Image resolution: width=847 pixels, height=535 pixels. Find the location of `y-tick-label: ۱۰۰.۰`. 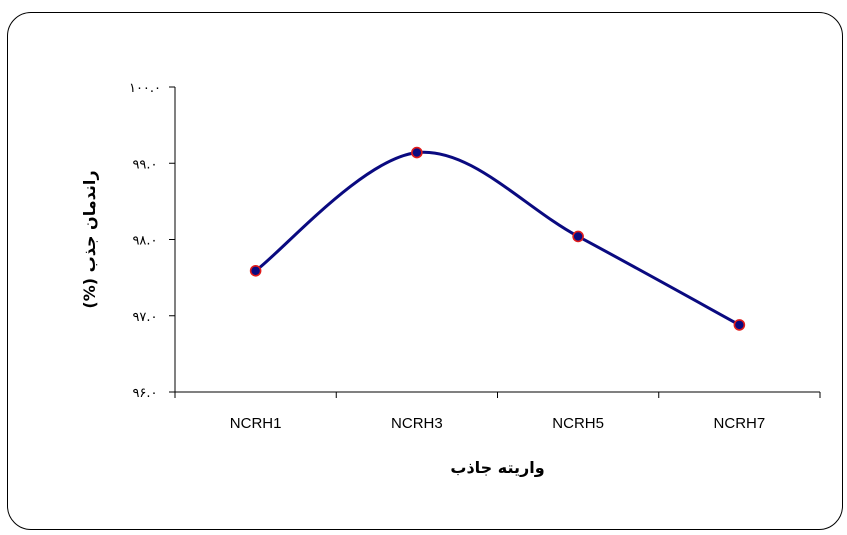

y-tick-label: ۱۰۰.۰ is located at coordinates (145, 88).